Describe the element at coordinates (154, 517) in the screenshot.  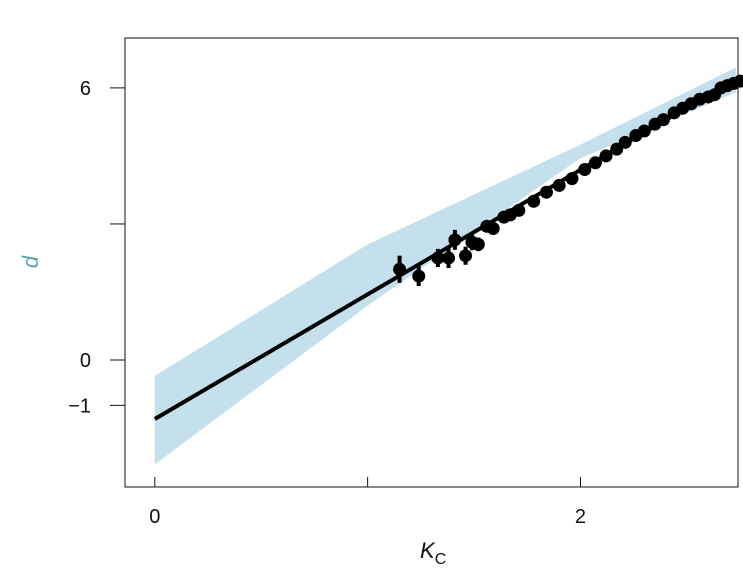
I see `x-tick-label: 0` at that location.